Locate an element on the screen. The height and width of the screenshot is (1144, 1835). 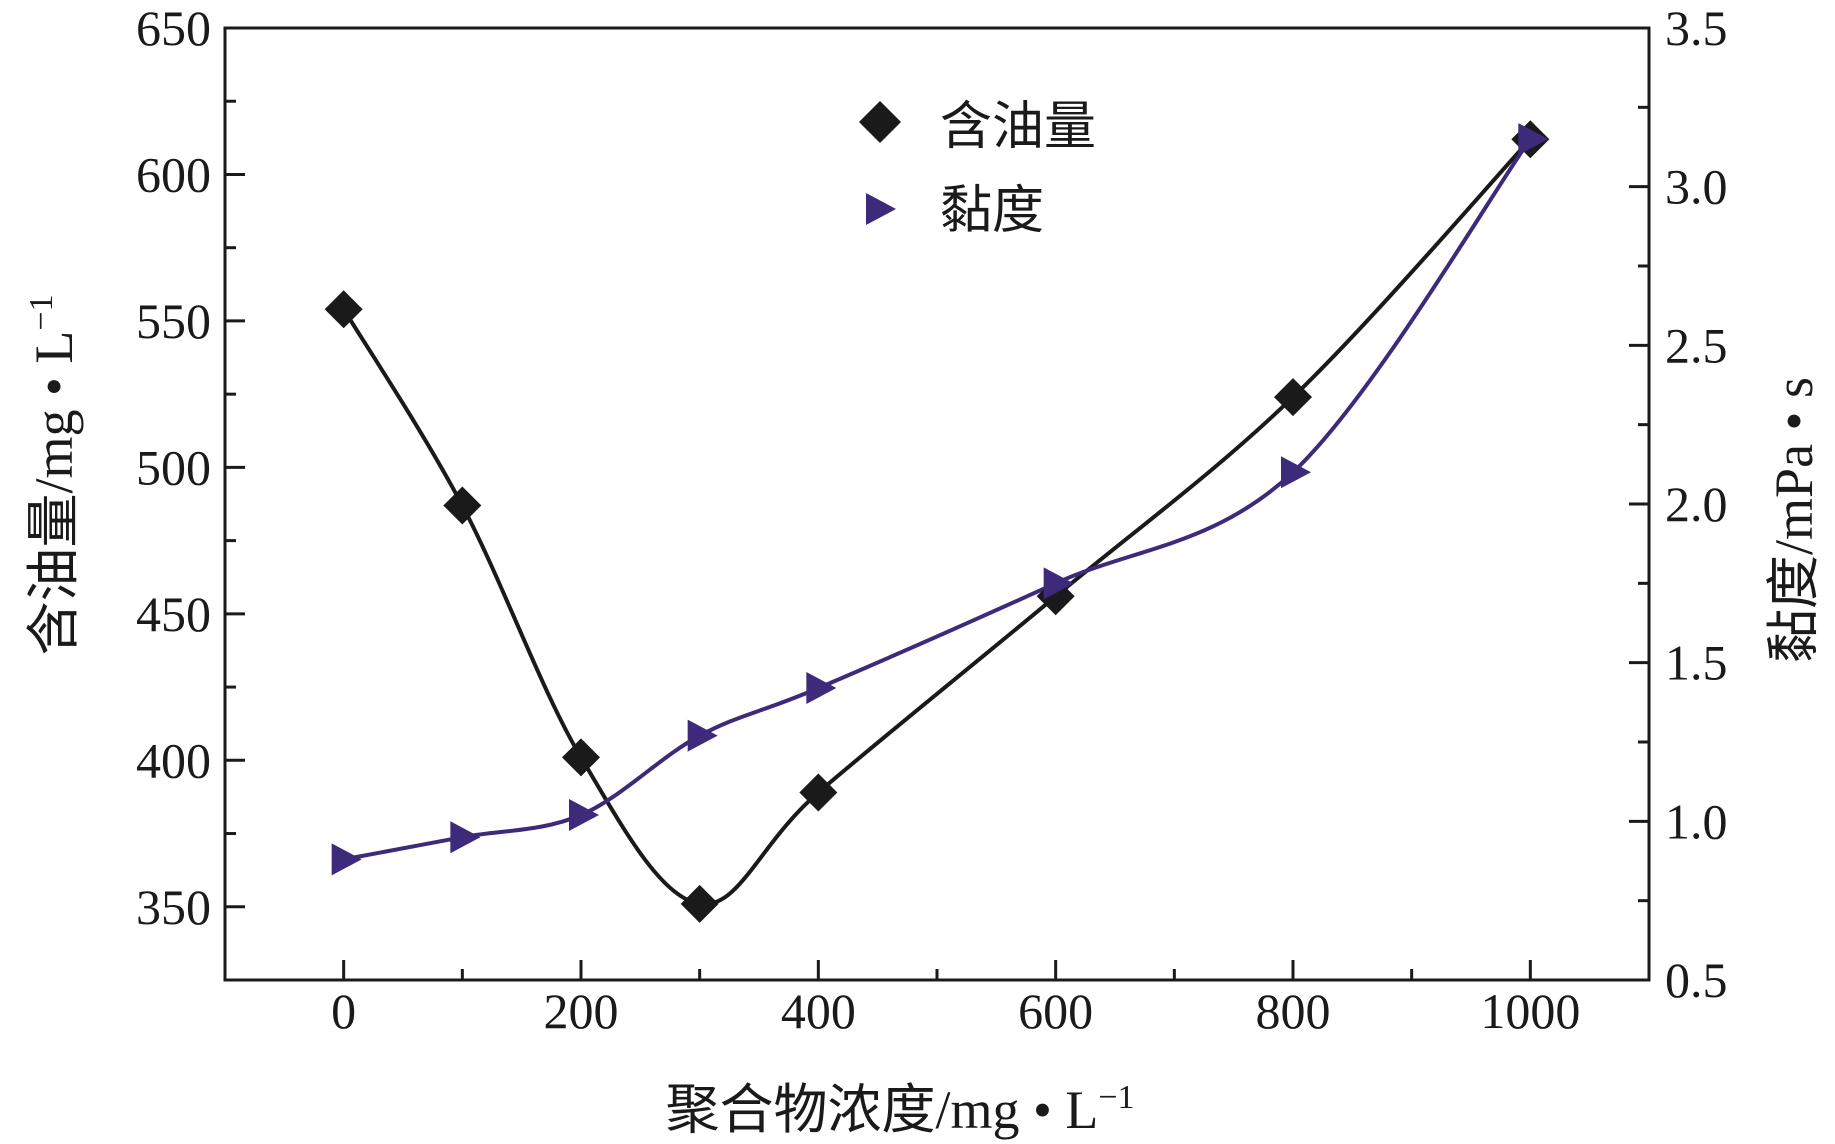
legend-label-viscosity: 黏度 is located at coordinates (992, 211).